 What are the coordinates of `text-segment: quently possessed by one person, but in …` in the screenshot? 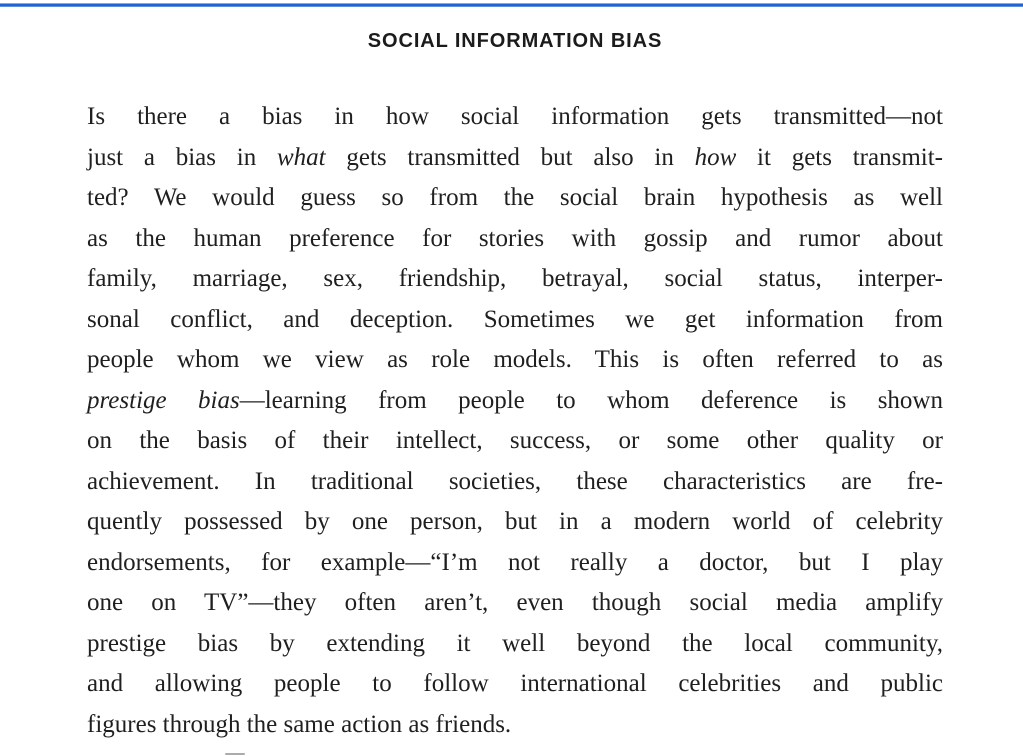 It's located at (515, 521).